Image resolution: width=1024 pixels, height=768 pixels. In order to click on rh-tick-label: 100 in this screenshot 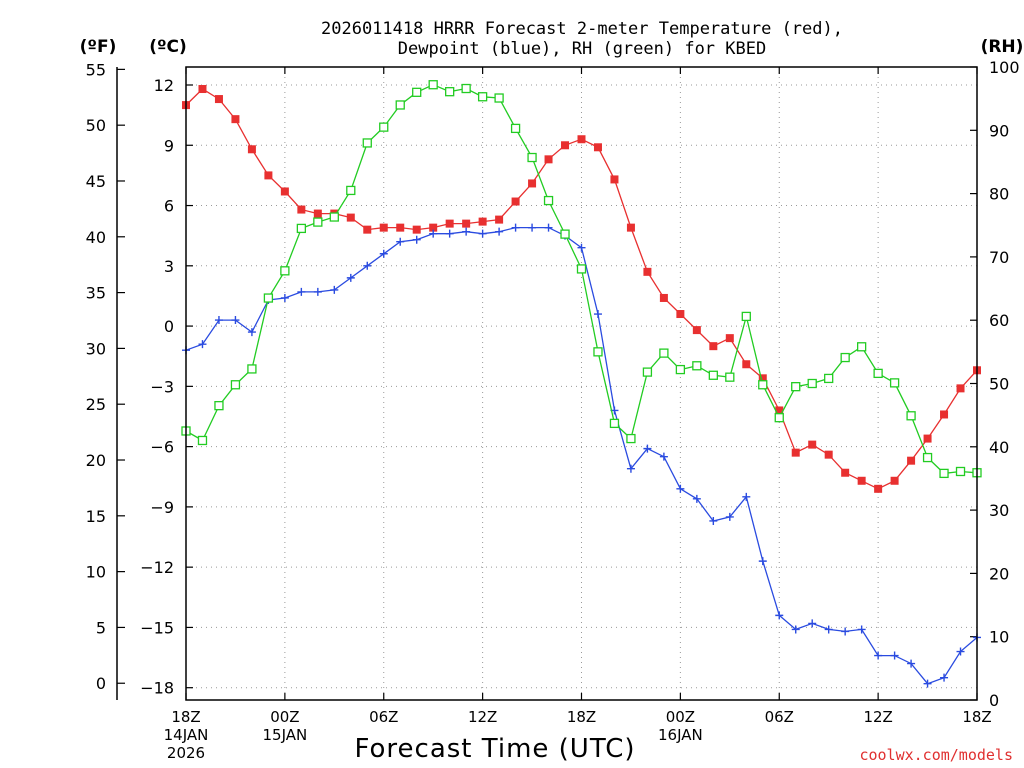, I will do `click(1004, 67)`.